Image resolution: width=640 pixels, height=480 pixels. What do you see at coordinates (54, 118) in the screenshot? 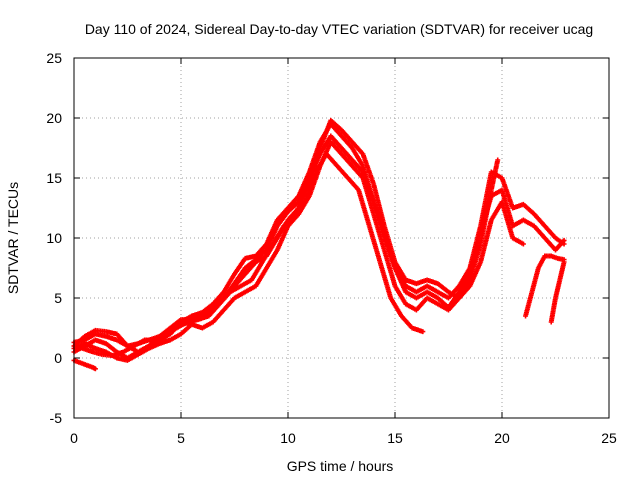
I see `y-tick-label: 20` at bounding box center [54, 118].